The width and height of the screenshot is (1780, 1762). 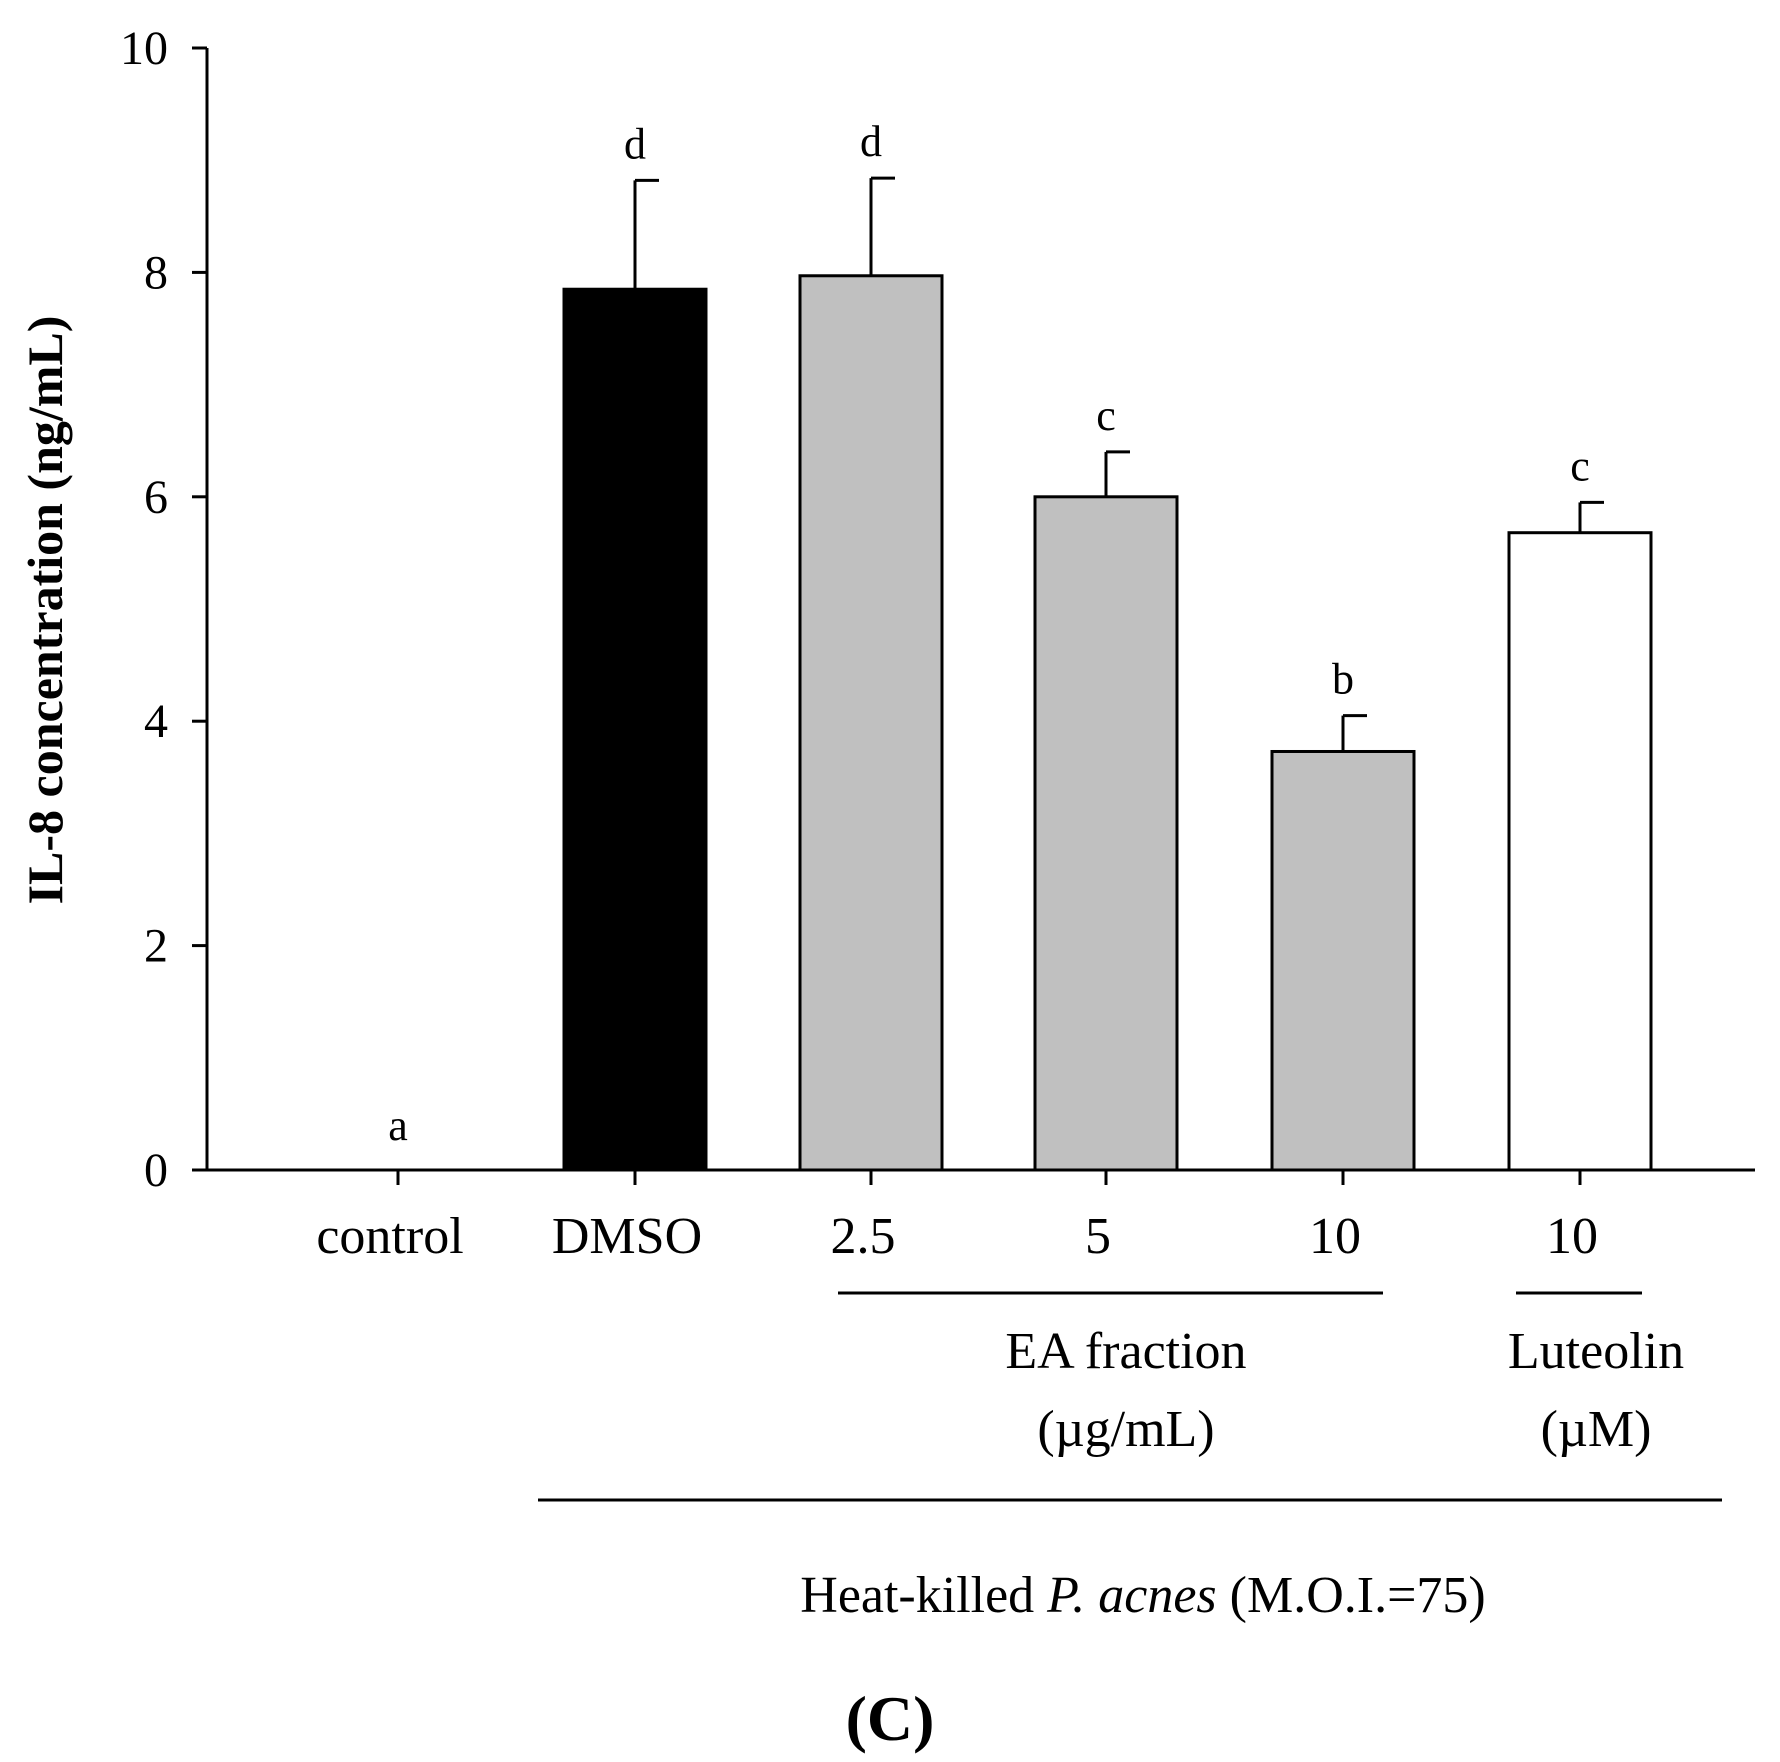 What do you see at coordinates (957, 1217) in the screenshot?
I see `x-ticks: control DMSO 2.5 5 10 10` at bounding box center [957, 1217].